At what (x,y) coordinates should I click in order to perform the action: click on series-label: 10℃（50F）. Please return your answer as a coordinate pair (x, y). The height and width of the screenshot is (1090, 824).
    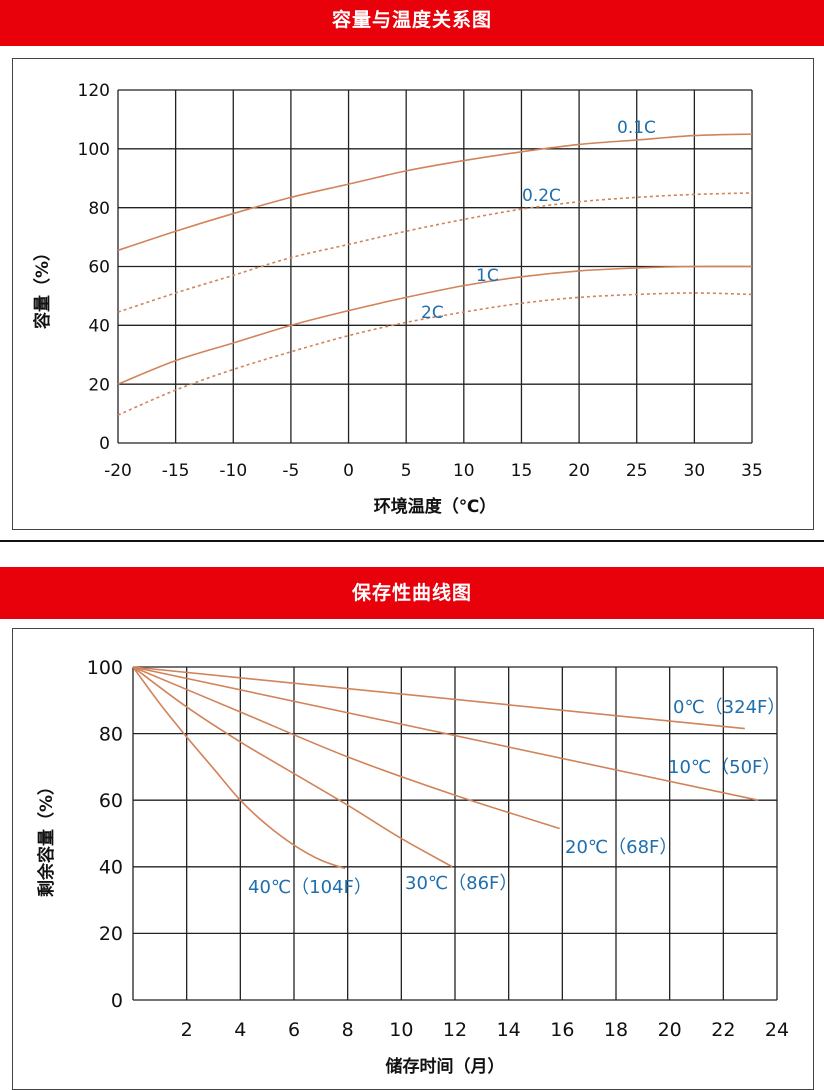
    Looking at the image, I should click on (724, 767).